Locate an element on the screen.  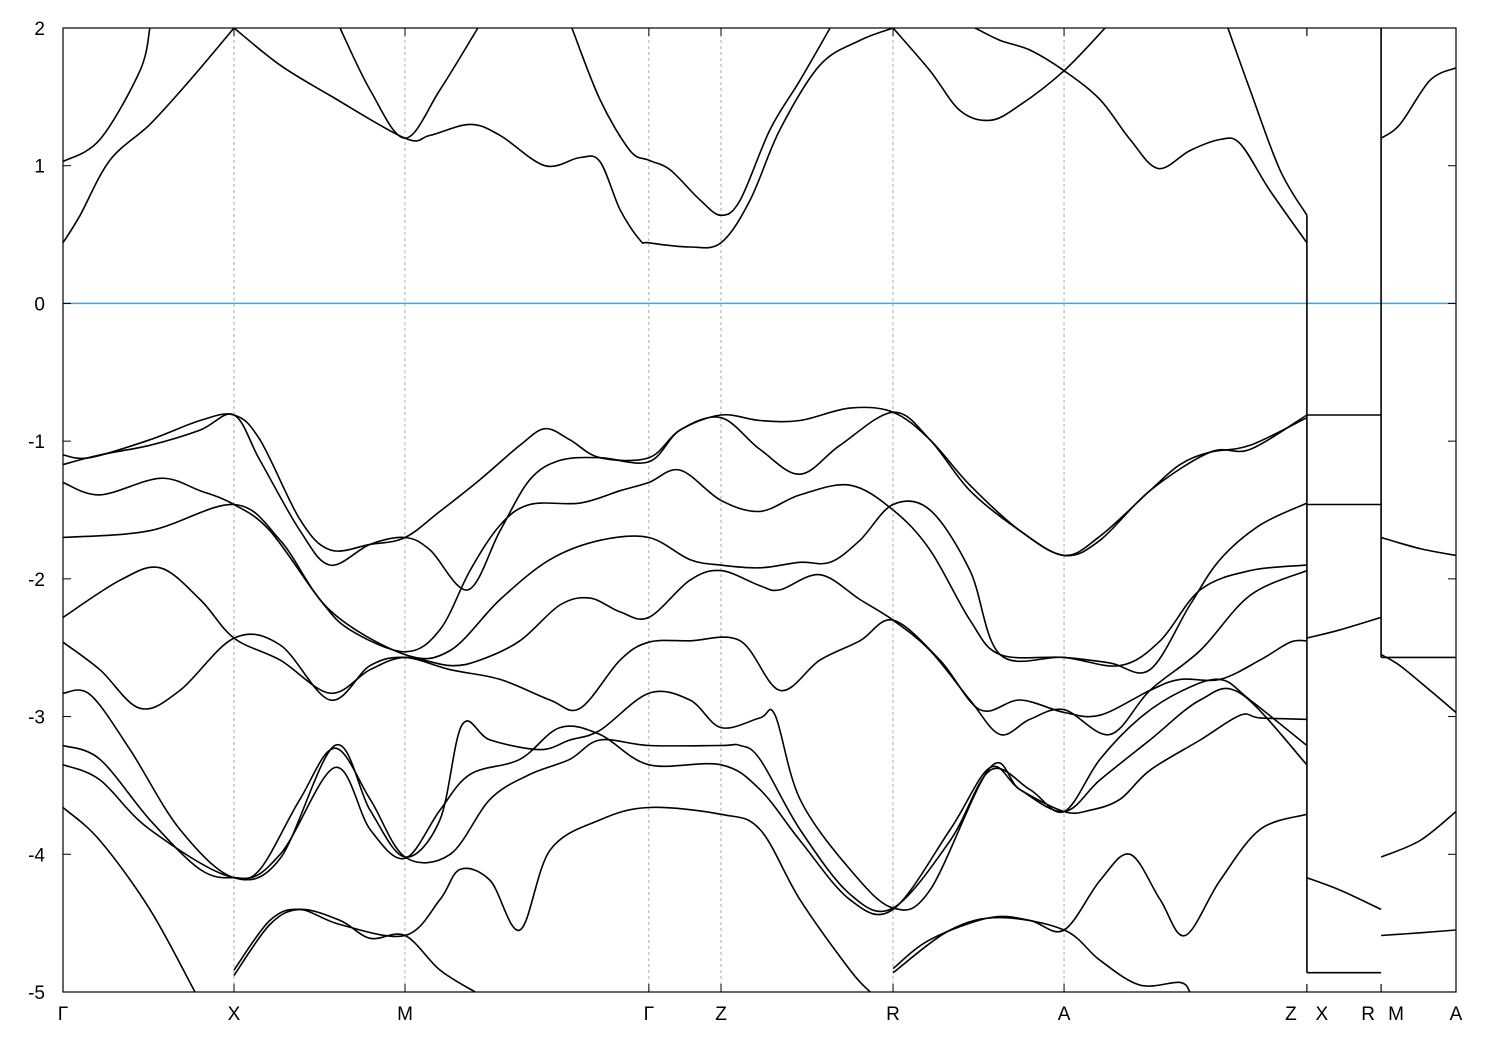
y-tick-label: -2 is located at coordinates (36, 580).